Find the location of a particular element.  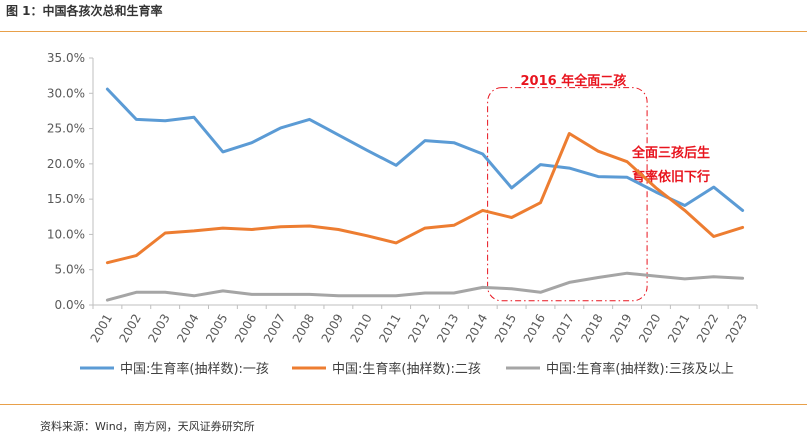

x-tick-label: 2003 is located at coordinates (158, 328).